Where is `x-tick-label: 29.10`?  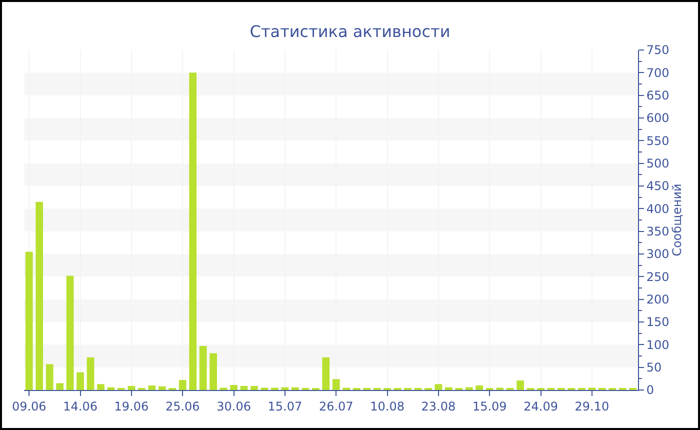
x-tick-label: 29.10 is located at coordinates (592, 406).